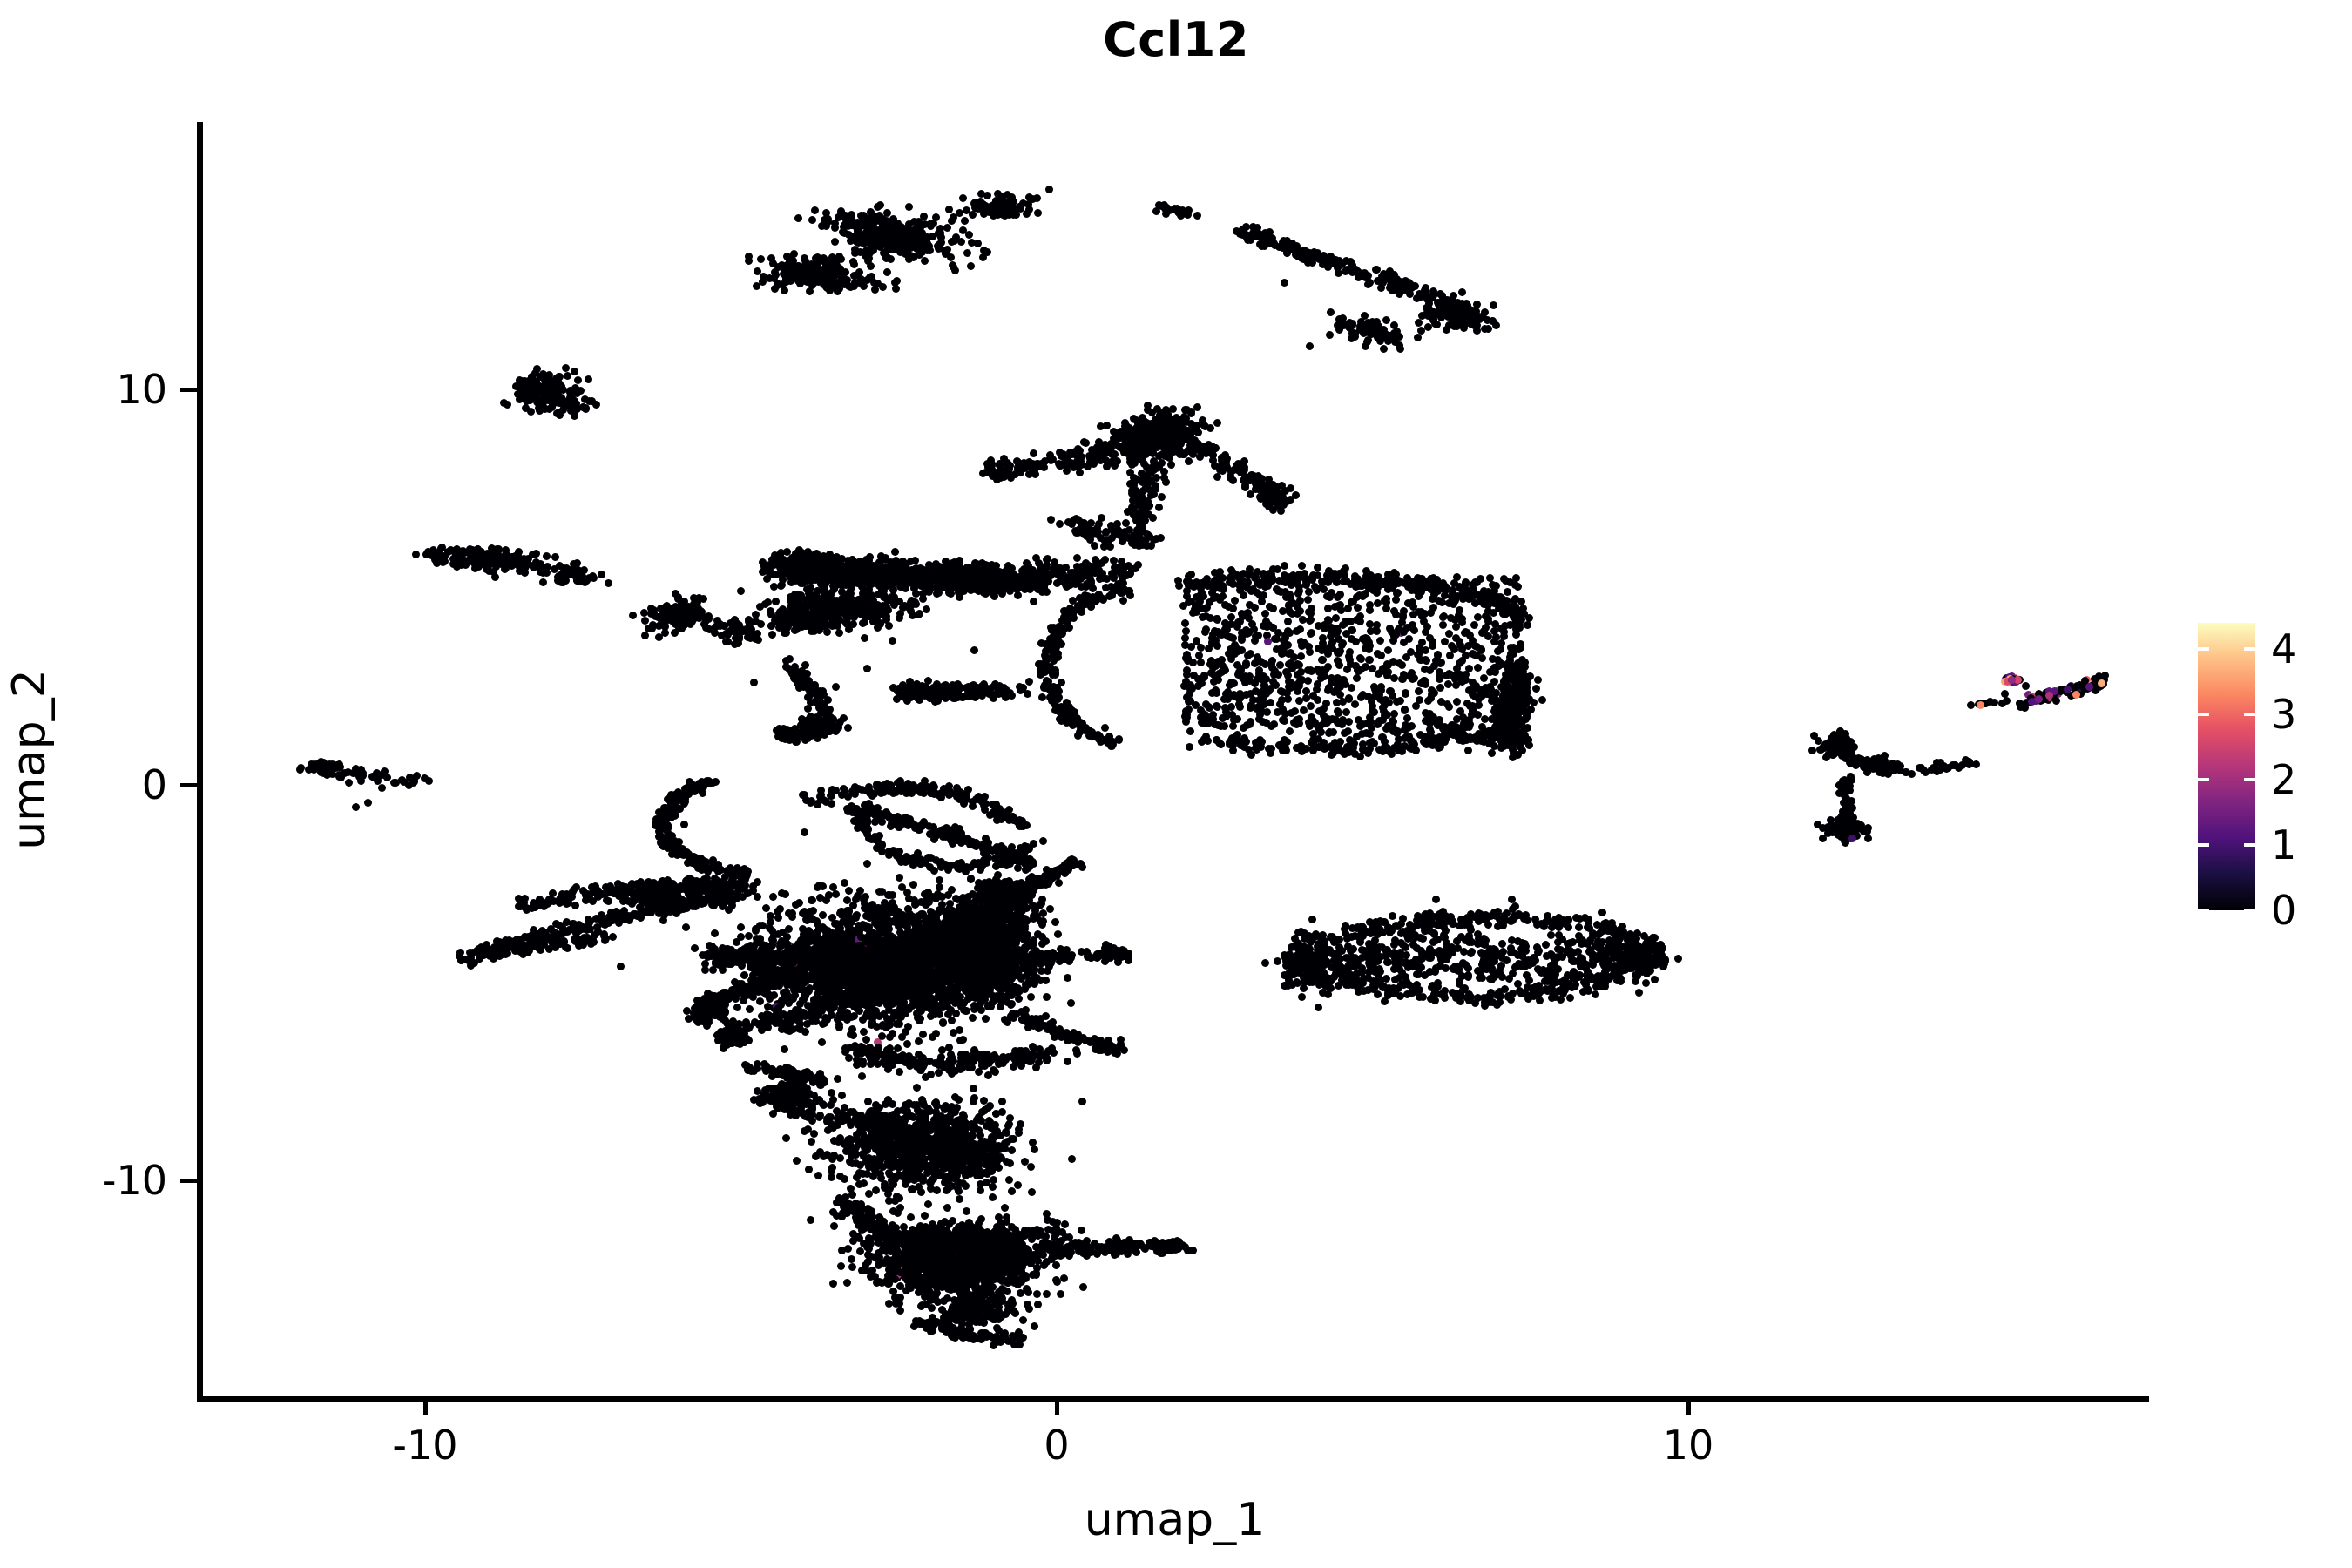  What do you see at coordinates (2283, 844) in the screenshot?
I see `colorbar-tick-label: 1` at bounding box center [2283, 844].